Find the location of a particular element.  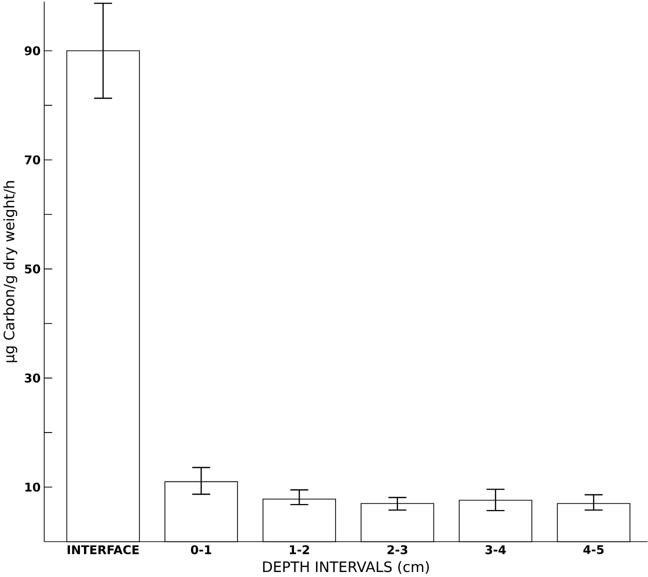

x-tick-label: INTERFACE is located at coordinates (103, 549).